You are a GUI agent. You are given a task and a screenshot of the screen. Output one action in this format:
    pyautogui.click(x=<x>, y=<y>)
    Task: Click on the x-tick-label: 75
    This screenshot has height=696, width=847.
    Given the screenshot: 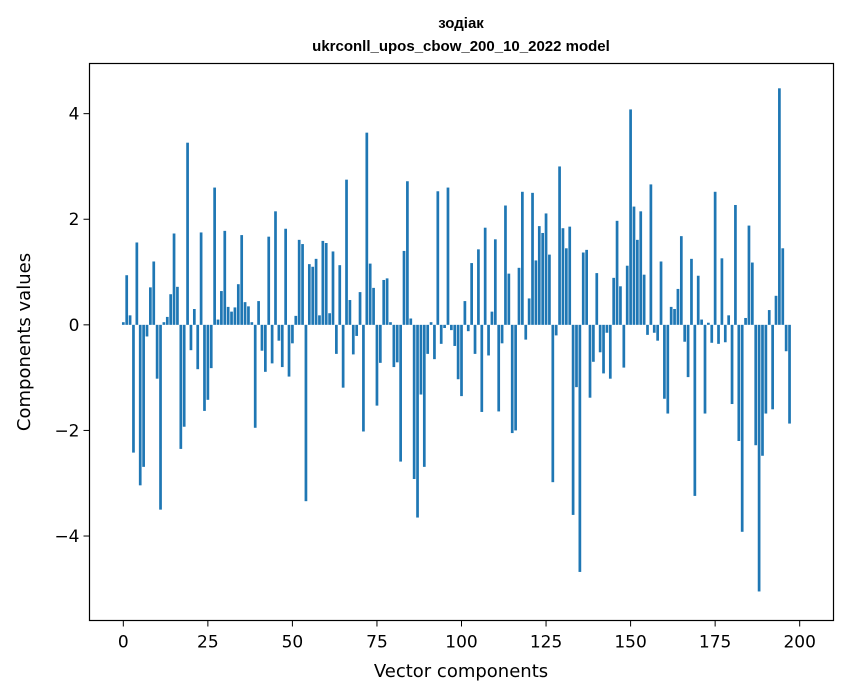 What is the action you would take?
    pyautogui.click(x=377, y=643)
    